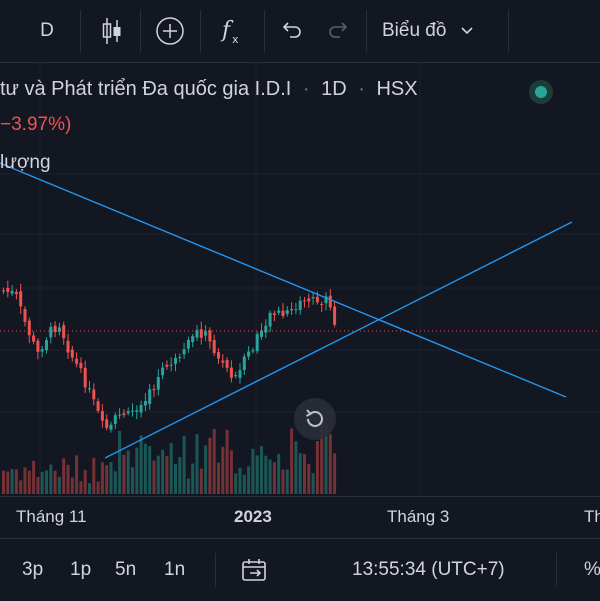  What do you see at coordinates (592, 569) in the screenshot?
I see `percent-toggle: %` at bounding box center [592, 569].